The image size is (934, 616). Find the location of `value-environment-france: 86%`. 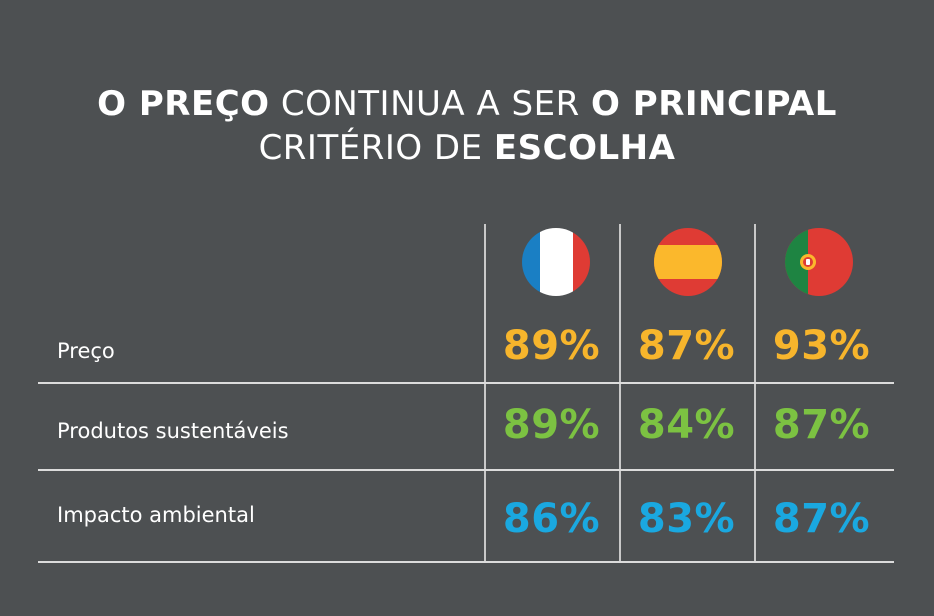

value-environment-france: 86% is located at coordinates (551, 519).